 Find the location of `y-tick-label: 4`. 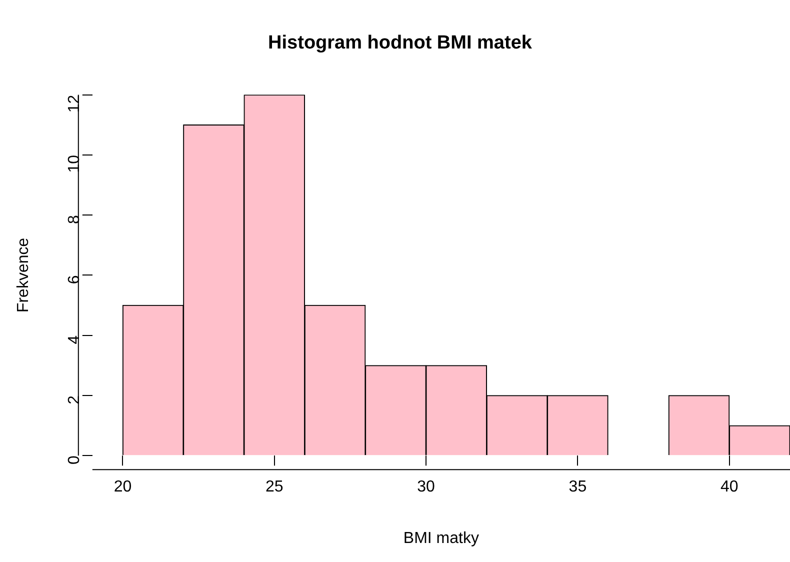

y-tick-label: 4 is located at coordinates (74, 339).